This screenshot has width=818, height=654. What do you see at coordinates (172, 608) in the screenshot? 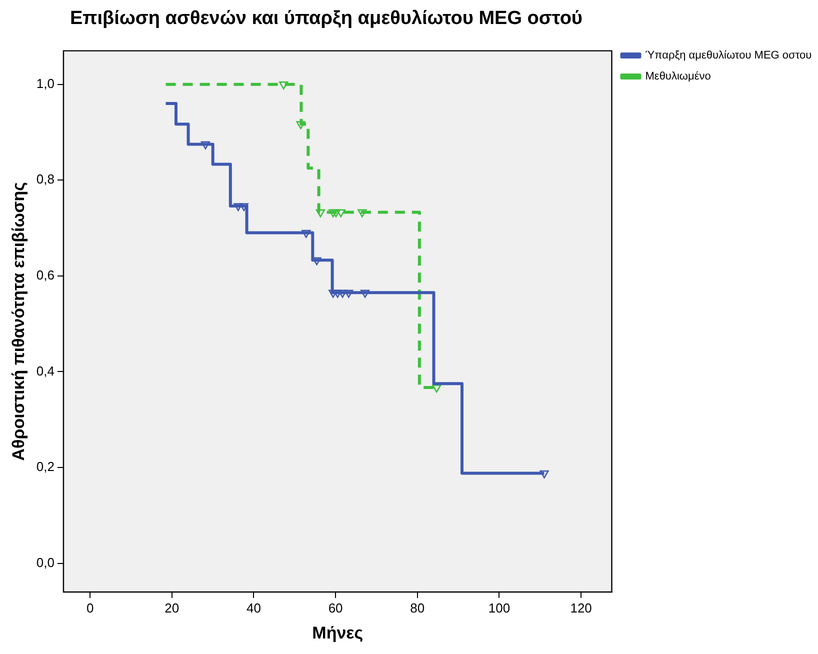
I see `x-tick-label: 20` at bounding box center [172, 608].